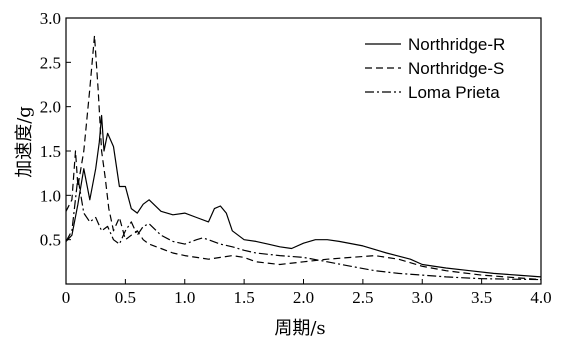 The width and height of the screenshot is (562, 341). I want to click on y-tick-label: 2.5, so click(50, 62).